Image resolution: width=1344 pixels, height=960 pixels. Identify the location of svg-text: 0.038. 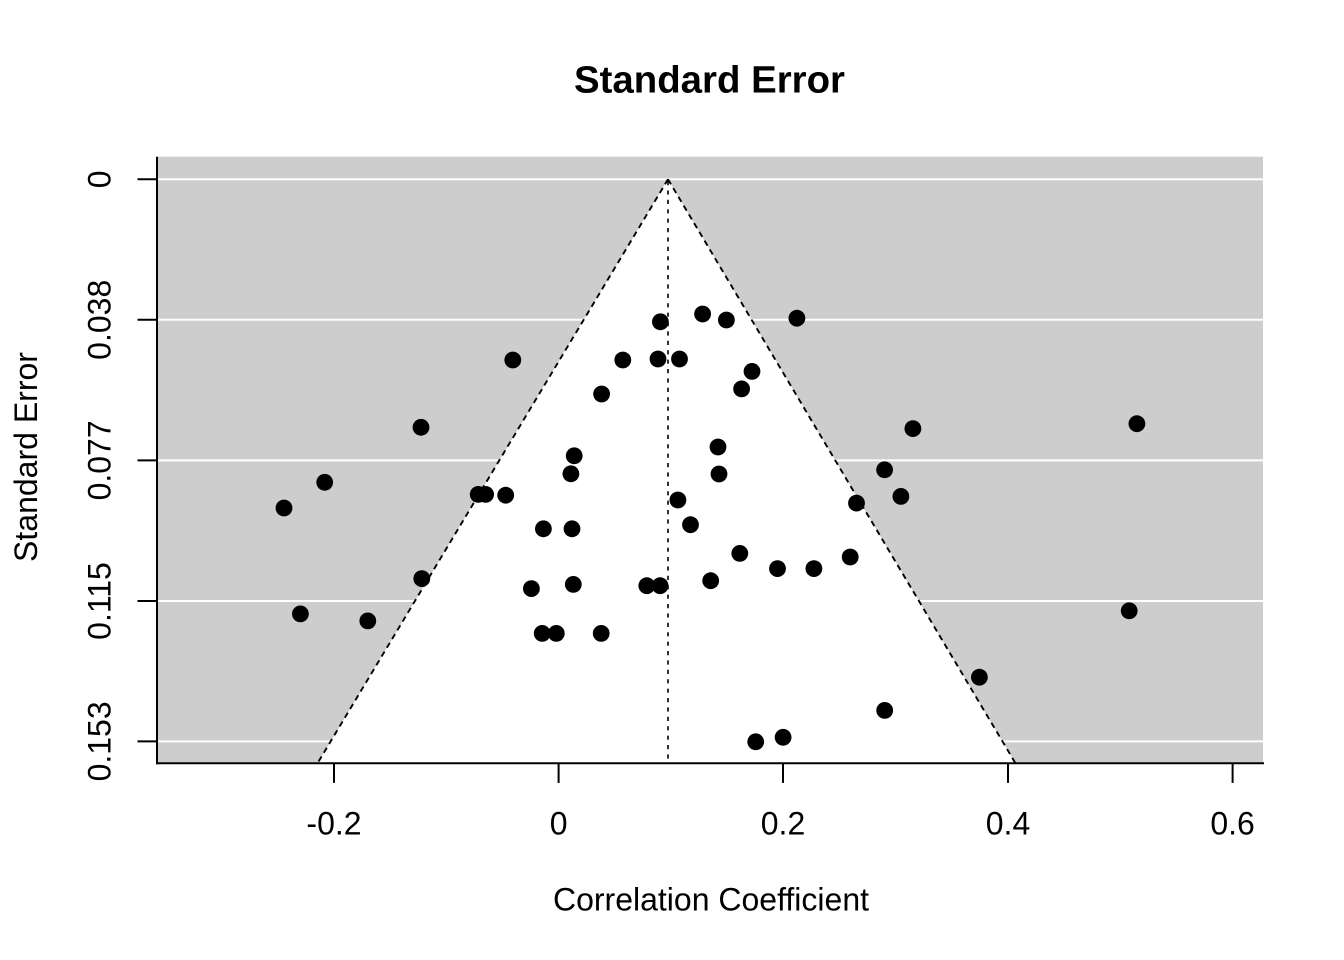
(100, 320).